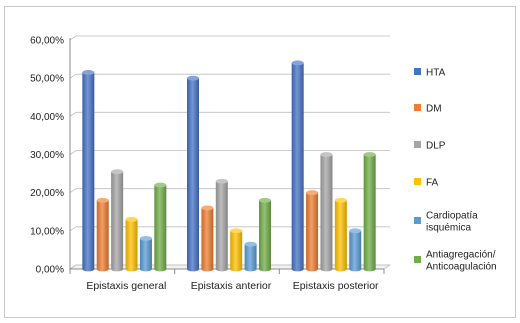  I want to click on x-tick-label: Epistaxis anterior, so click(231, 286).